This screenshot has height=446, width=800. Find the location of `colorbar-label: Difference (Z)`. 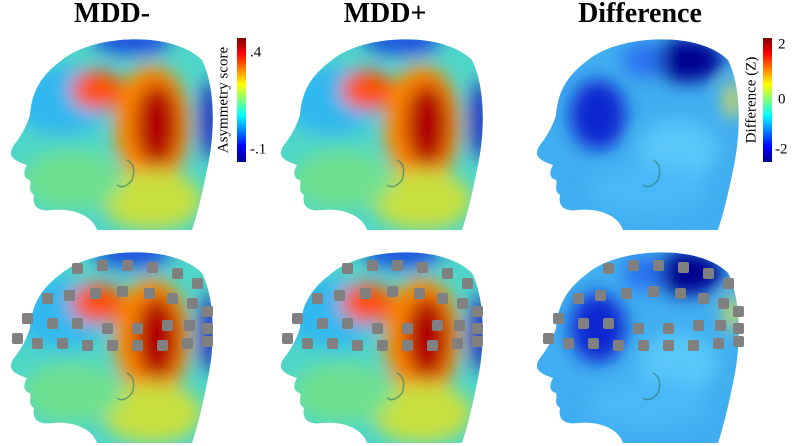

colorbar-label: Difference (Z) is located at coordinates (751, 100).